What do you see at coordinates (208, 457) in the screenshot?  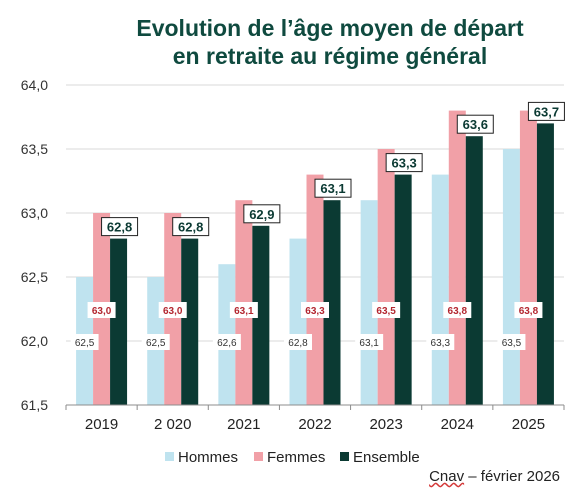 I see `legend-label-hommes: Hommes` at bounding box center [208, 457].